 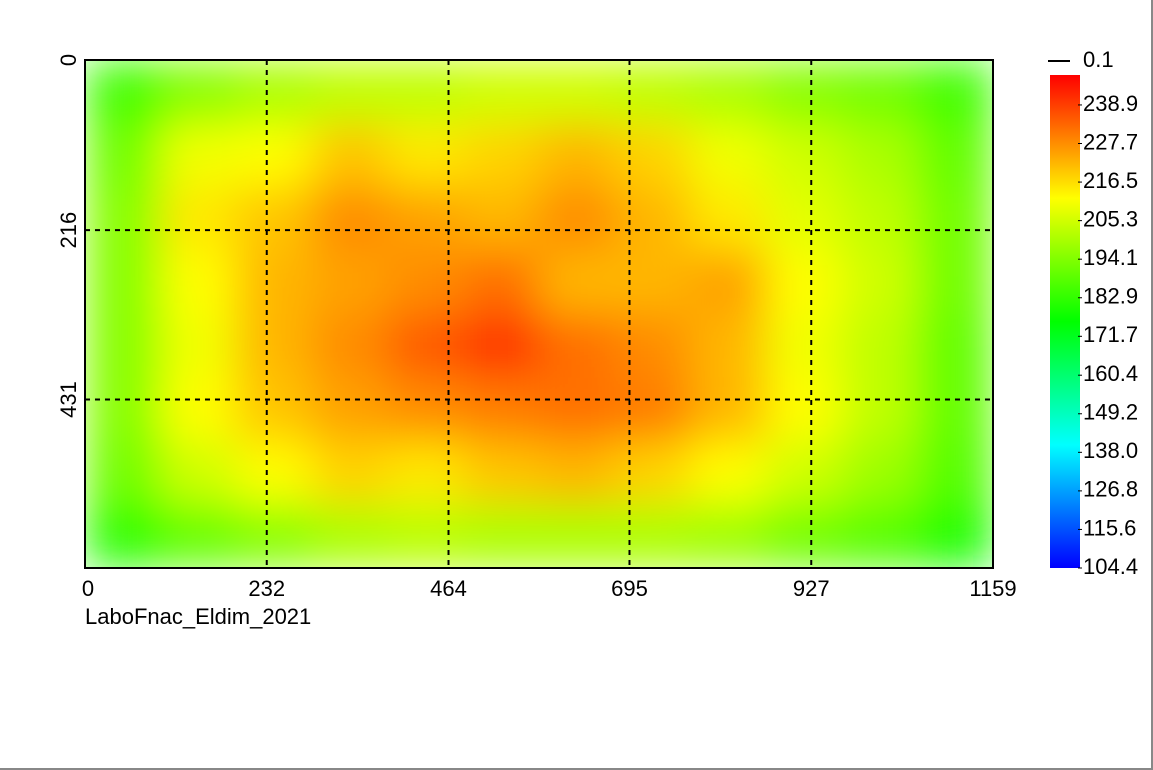 I want to click on colorbar, so click(x=1065, y=321).